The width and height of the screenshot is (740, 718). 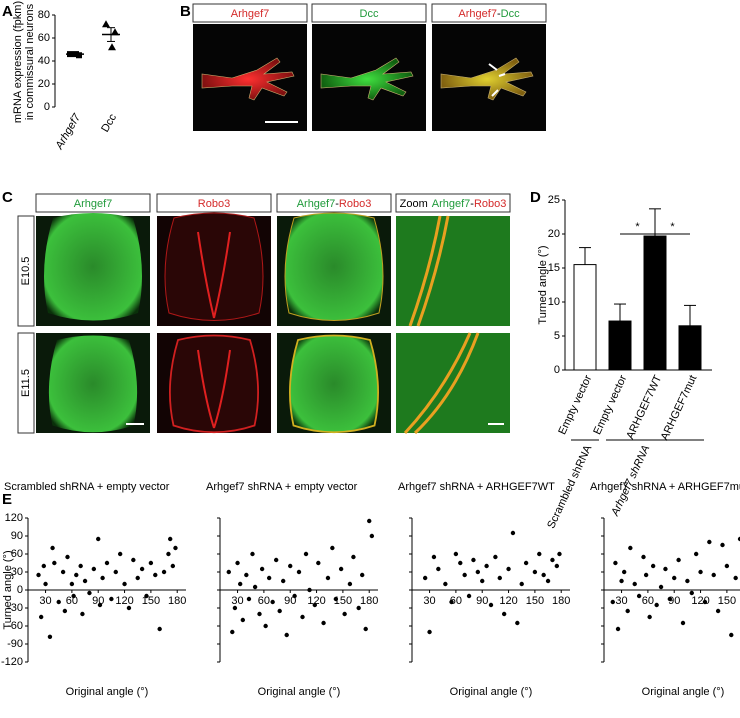 I want to click on row-box, so click(x=26, y=383).